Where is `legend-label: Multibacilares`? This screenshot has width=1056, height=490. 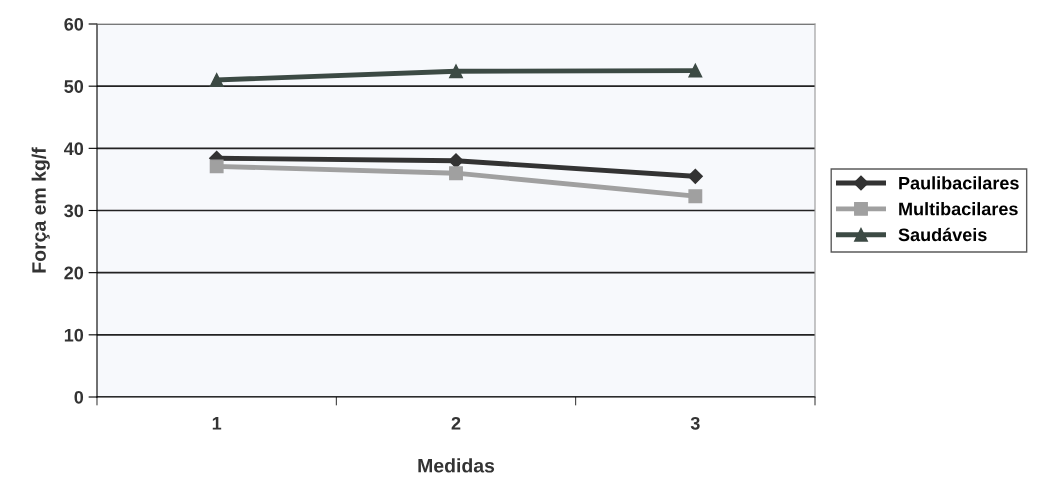 legend-label: Multibacilares is located at coordinates (958, 209).